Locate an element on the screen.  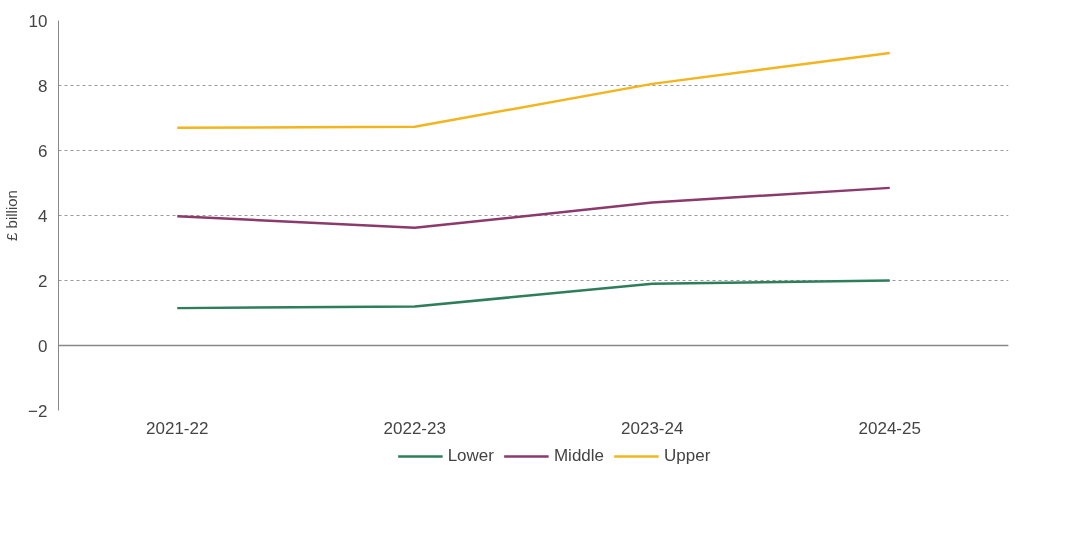
y-tick-label: −2 is located at coordinates (38, 411).